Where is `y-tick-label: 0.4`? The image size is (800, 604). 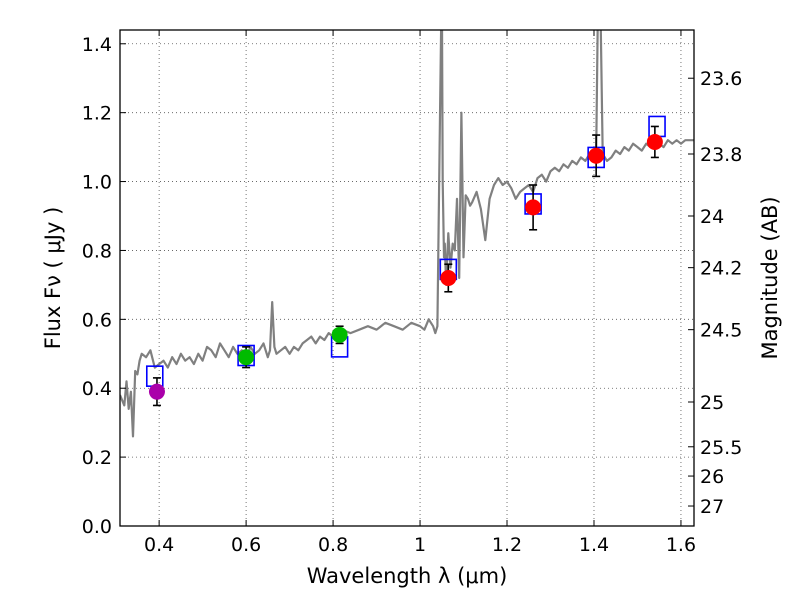
y-tick-label: 0.4 is located at coordinates (97, 389).